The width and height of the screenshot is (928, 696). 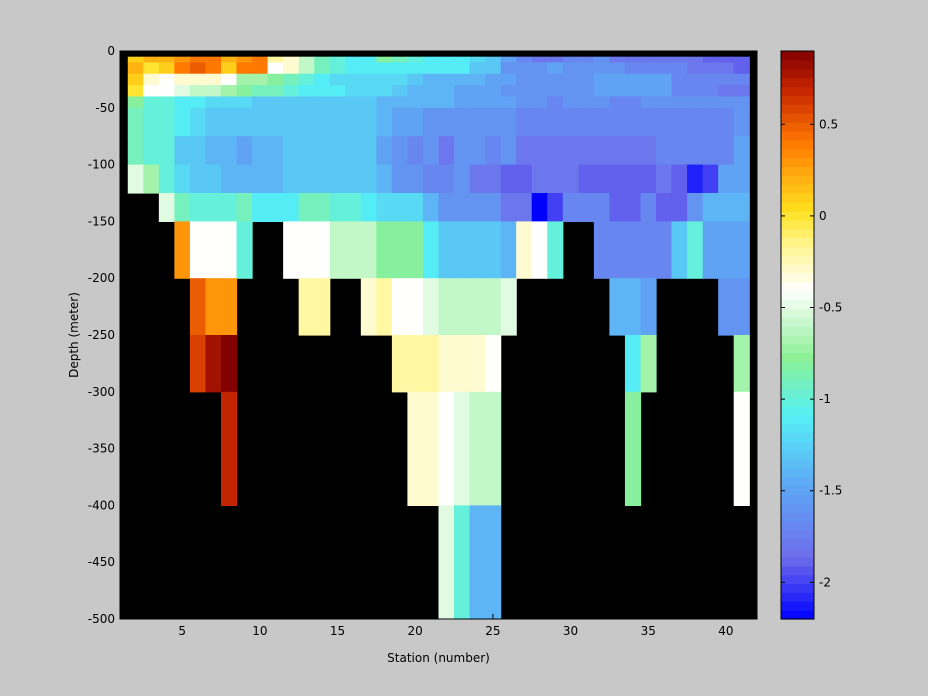 What do you see at coordinates (101, 619) in the screenshot?
I see `y-tick-label: -500` at bounding box center [101, 619].